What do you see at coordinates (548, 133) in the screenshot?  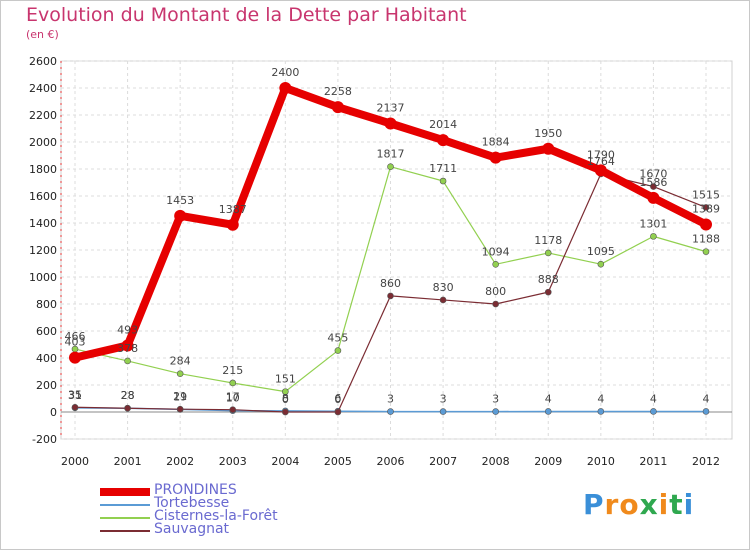 I see `data-label: 1950` at bounding box center [548, 133].